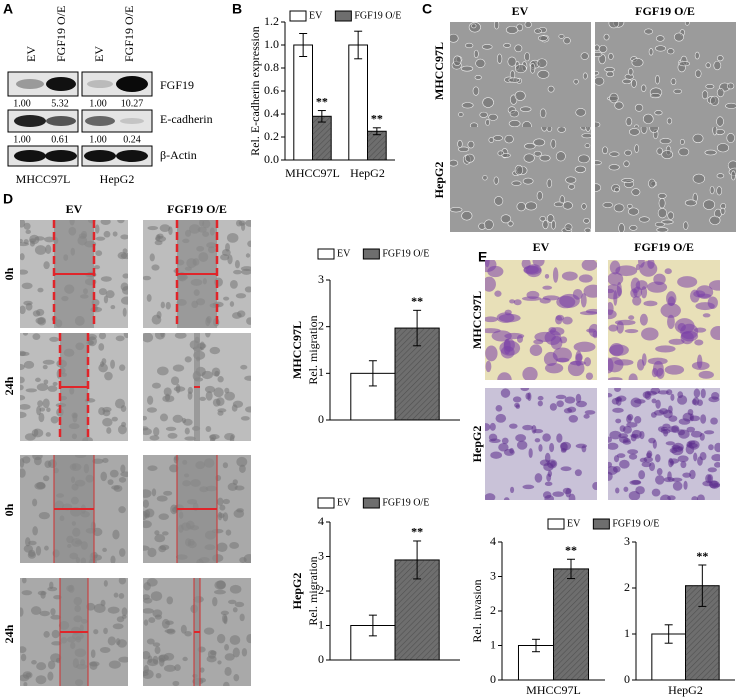 Image resolution: width=737 pixels, height=699 pixels. Describe the element at coordinates (371, 503) in the screenshot. I see `legend-swatch` at that location.